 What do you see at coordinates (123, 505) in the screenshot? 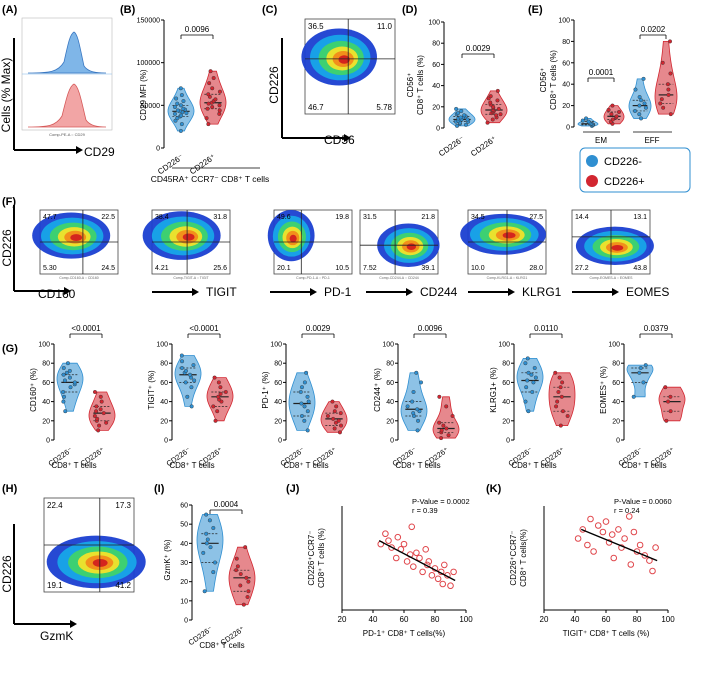
I see `panel-h-dotplot-quadrant-ur: 17.3` at bounding box center [123, 505].